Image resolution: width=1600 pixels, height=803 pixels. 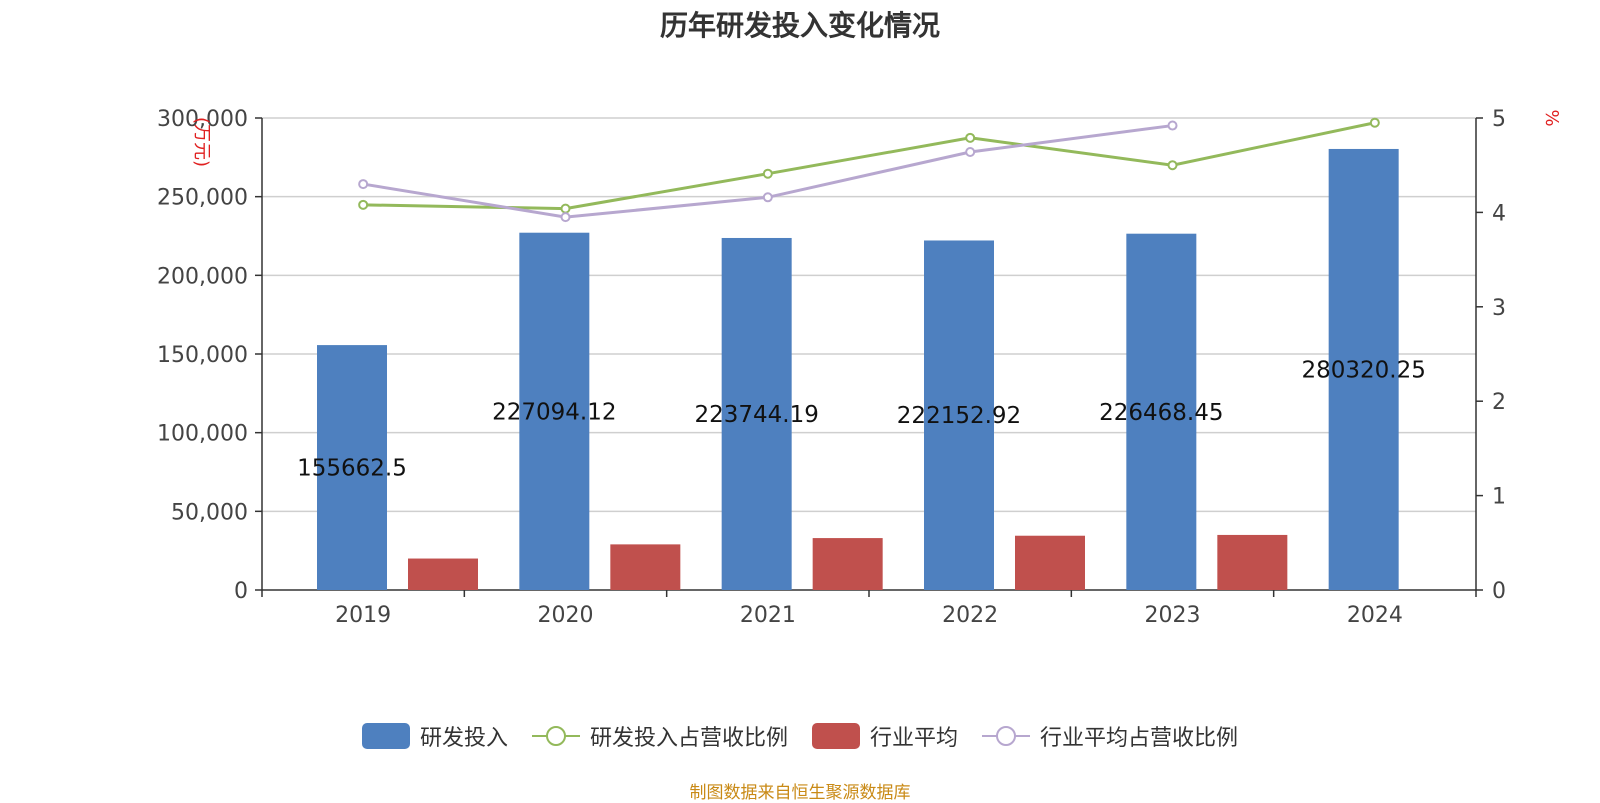 What do you see at coordinates (970, 615) in the screenshot?
I see `x-tick-label: 2022` at bounding box center [970, 615].